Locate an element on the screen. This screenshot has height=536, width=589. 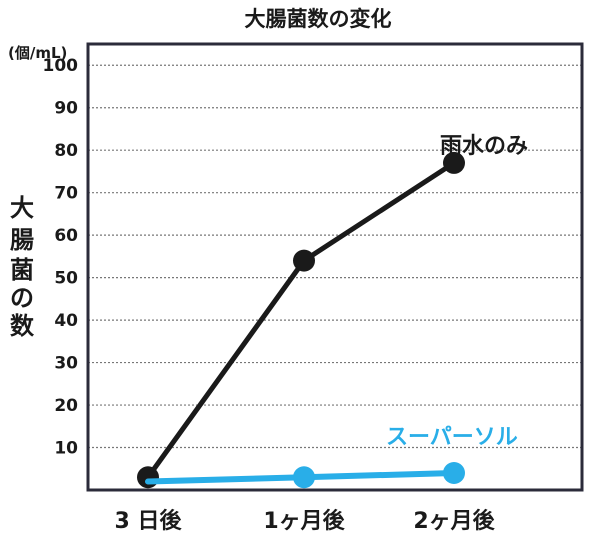
y-tick-label: 40 is located at coordinates (66, 321).